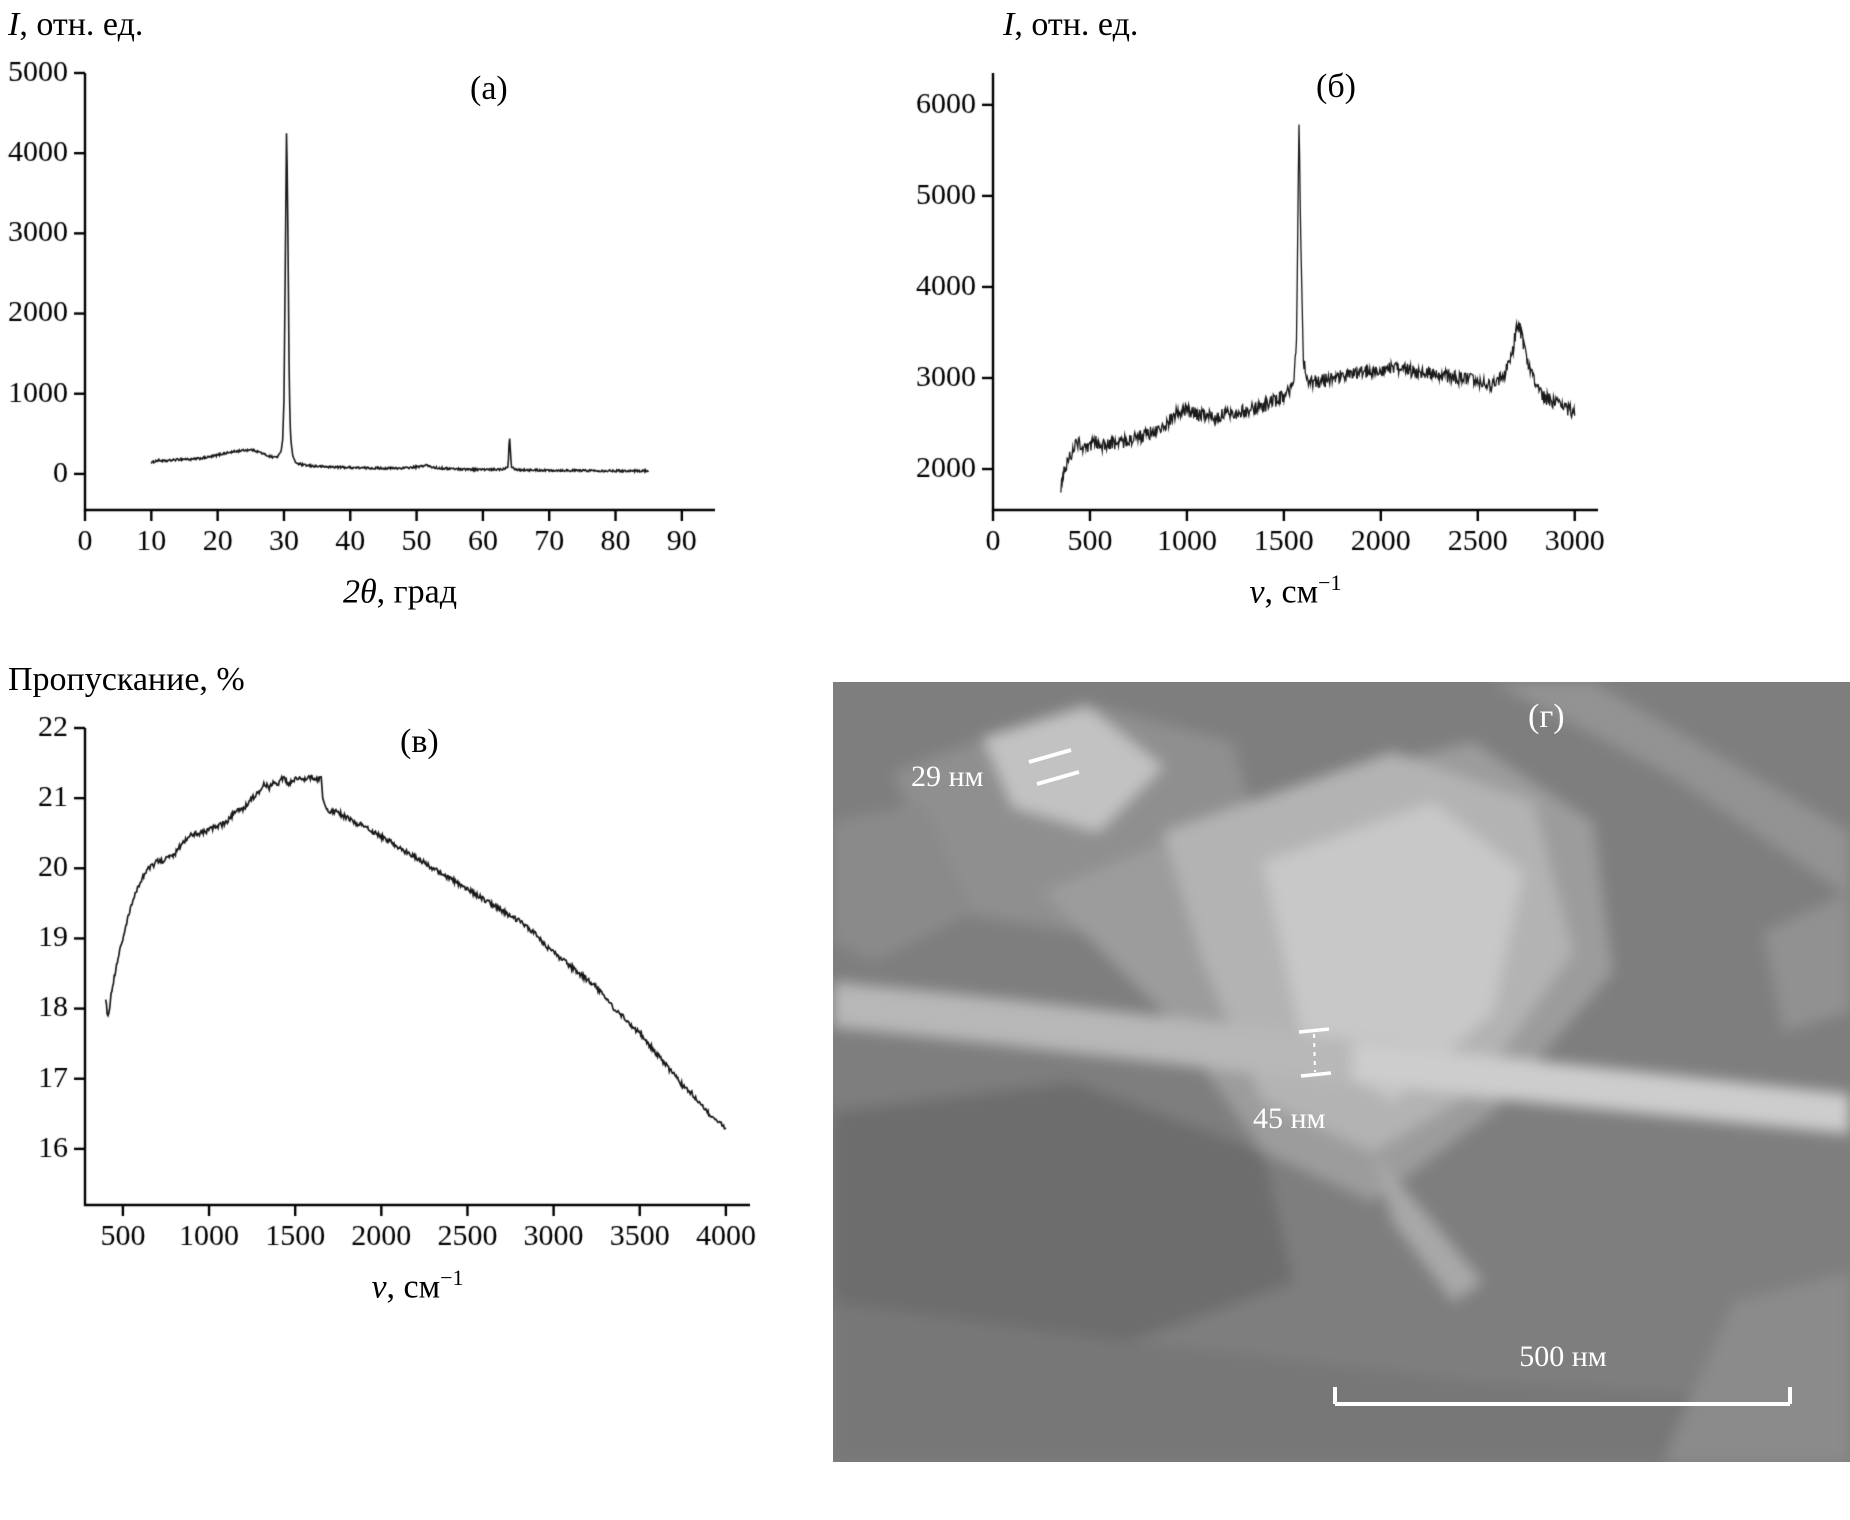 This screenshot has width=1850, height=1520. Describe the element at coordinates (416, 24) in the screenshot. I see `y-axis-title-xrd: I, отн. ед.` at that location.